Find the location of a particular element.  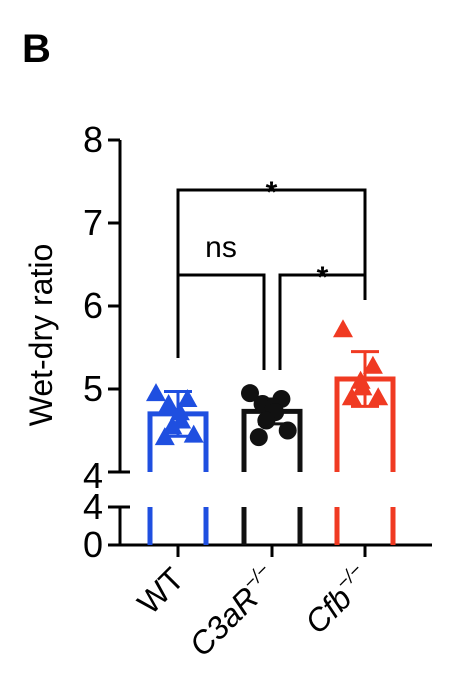

significance-label: ns is located at coordinates (221, 247).